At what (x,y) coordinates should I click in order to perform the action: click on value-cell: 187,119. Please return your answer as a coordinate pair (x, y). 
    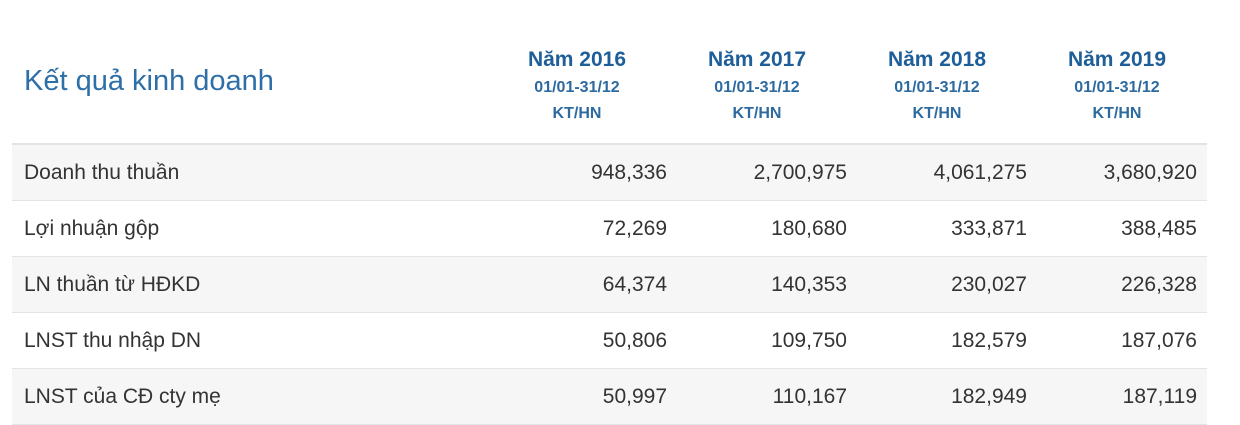
    Looking at the image, I should click on (1117, 396).